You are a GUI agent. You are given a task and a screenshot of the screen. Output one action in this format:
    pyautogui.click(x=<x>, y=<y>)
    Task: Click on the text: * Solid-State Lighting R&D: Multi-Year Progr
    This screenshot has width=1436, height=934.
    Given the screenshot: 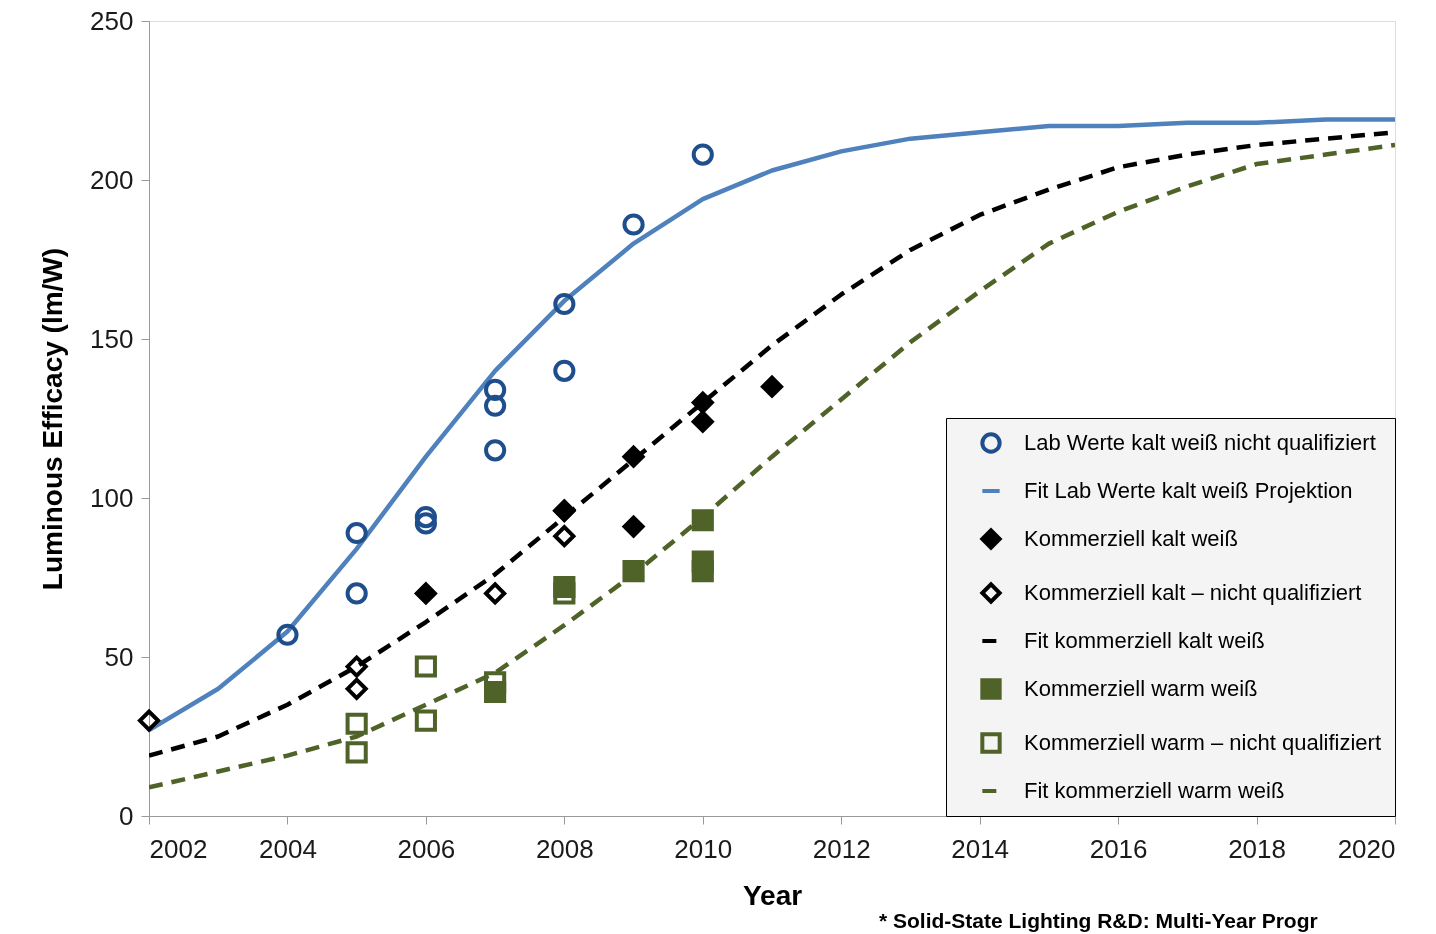 What is the action you would take?
    pyautogui.click(x=1098, y=920)
    